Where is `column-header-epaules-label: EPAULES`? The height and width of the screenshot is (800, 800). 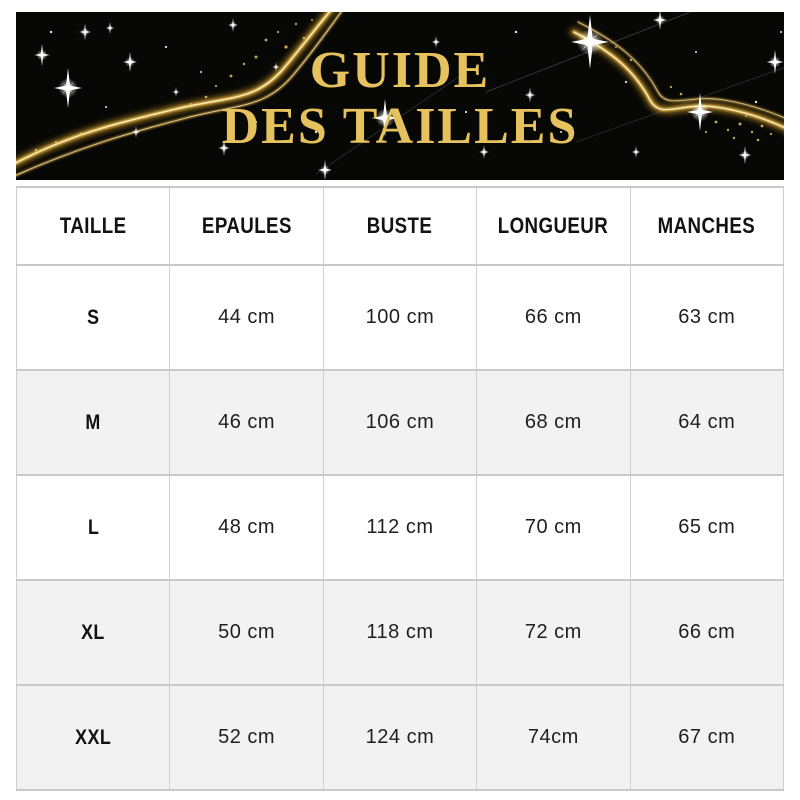
column-header-epaules-label: EPAULES is located at coordinates (246, 225).